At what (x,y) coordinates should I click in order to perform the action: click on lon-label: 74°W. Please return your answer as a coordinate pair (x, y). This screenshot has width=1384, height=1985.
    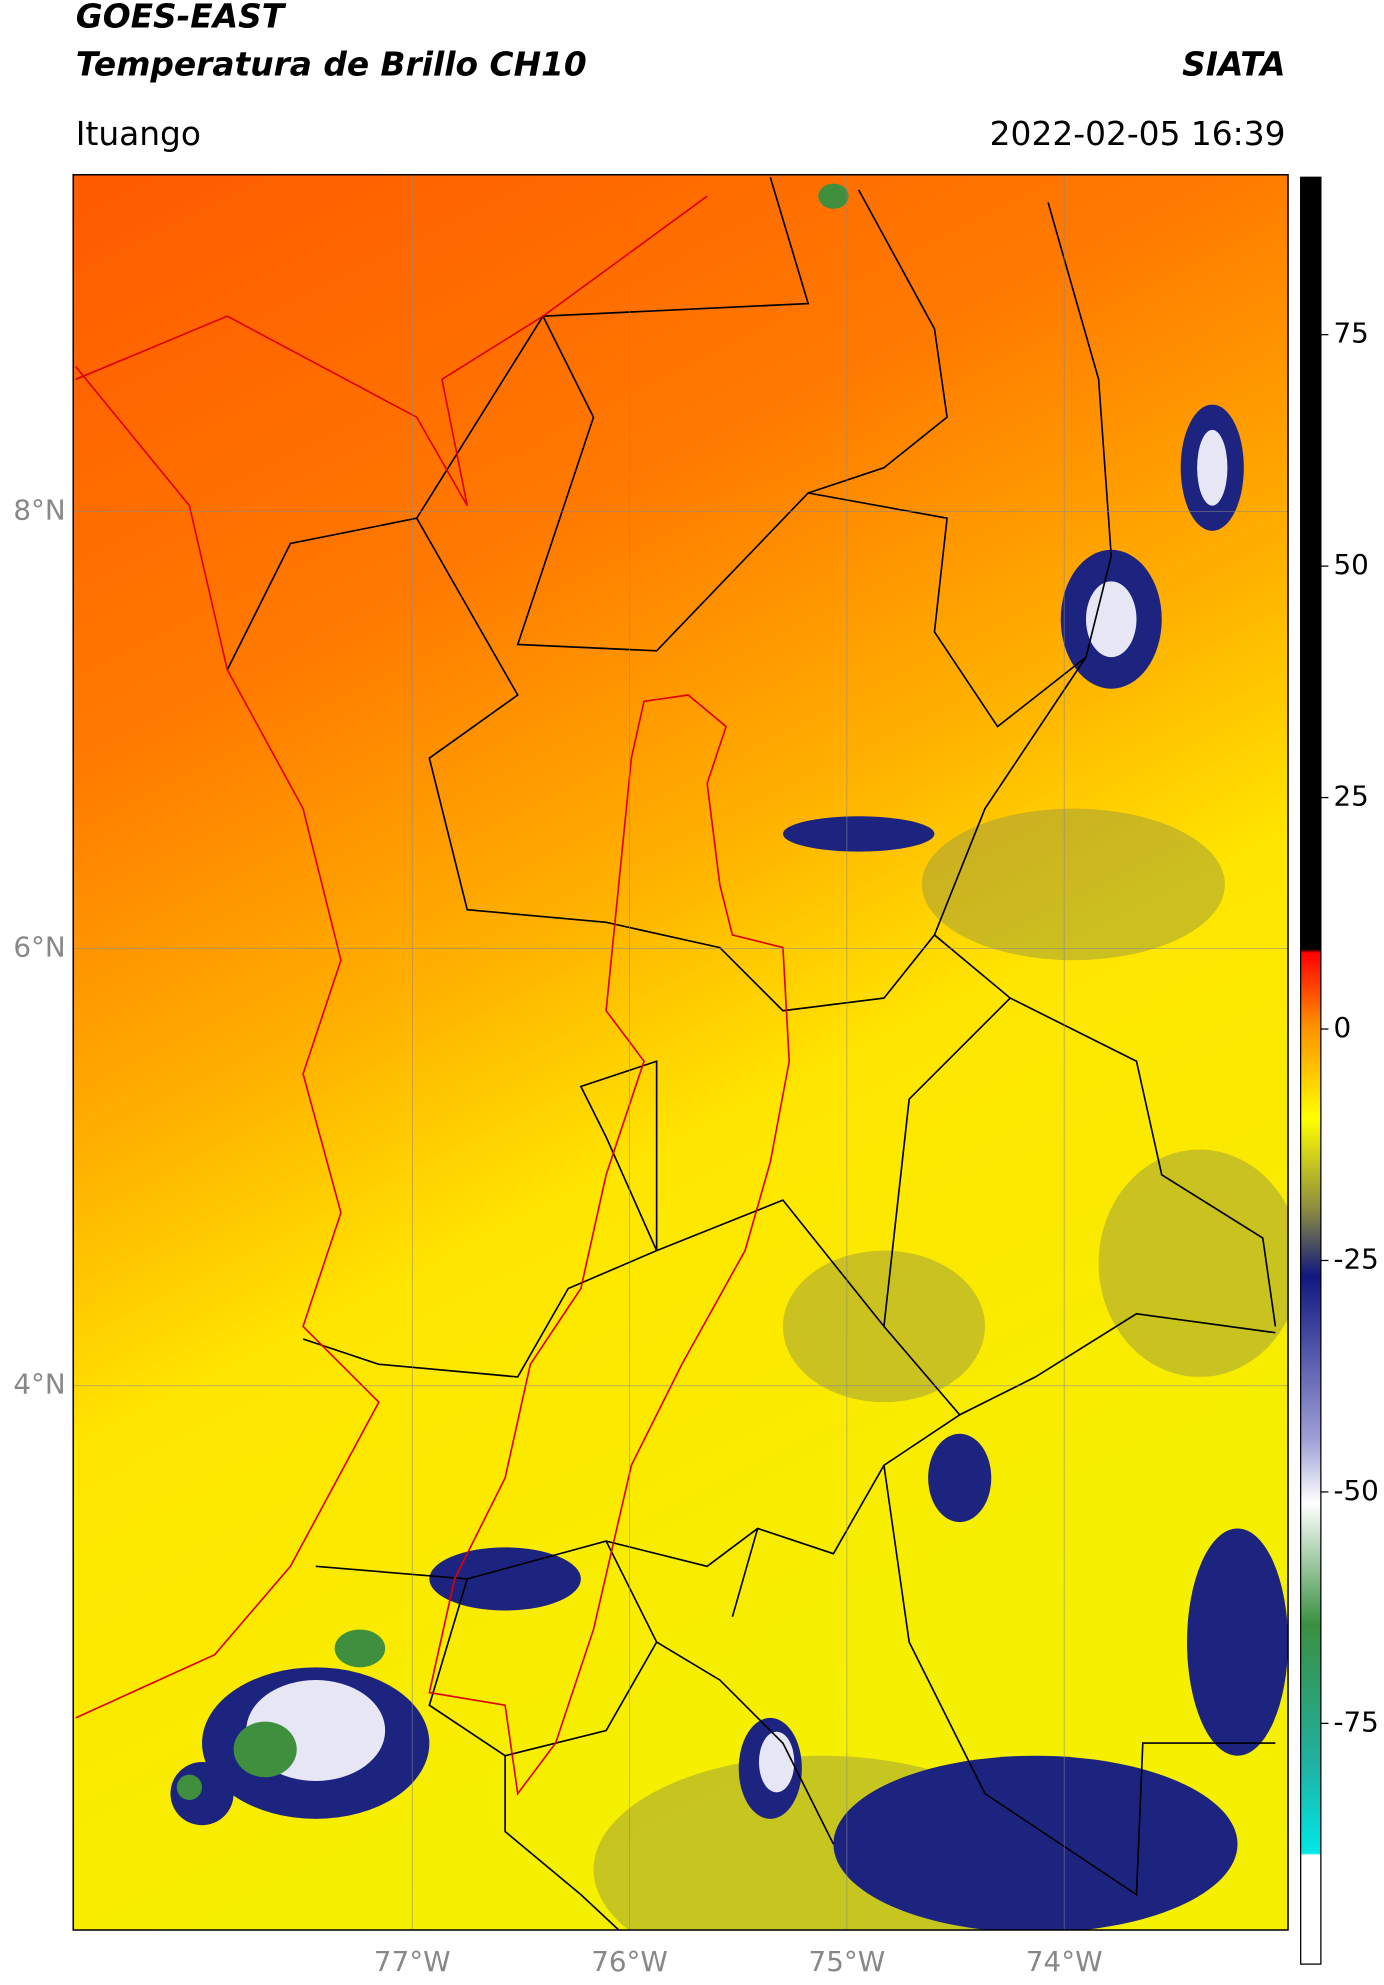
    Looking at the image, I should click on (1064, 1961).